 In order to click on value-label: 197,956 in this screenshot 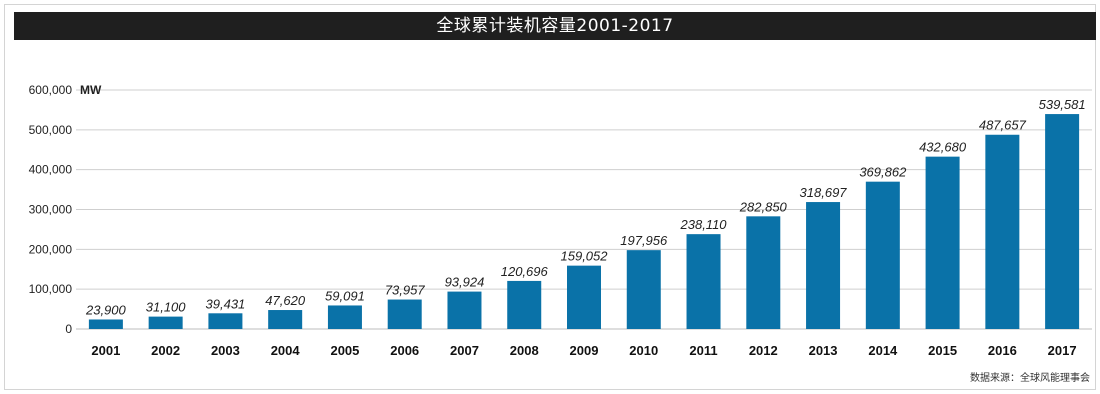, I will do `click(644, 240)`.